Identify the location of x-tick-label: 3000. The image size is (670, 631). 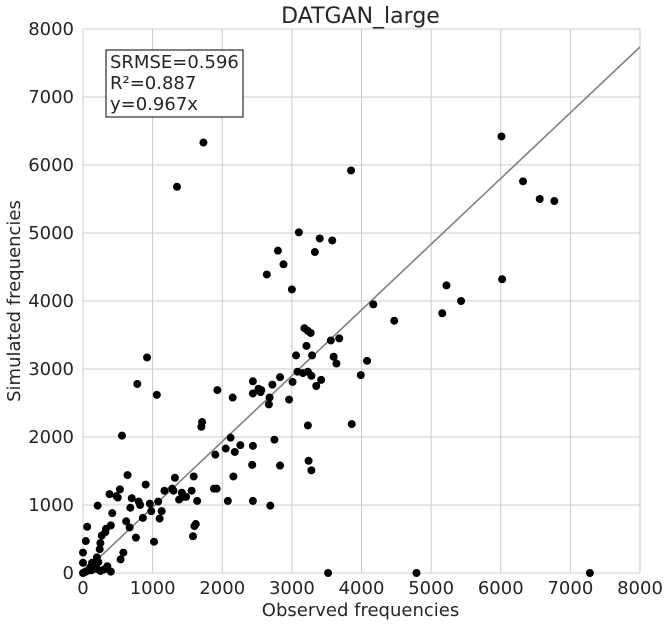
(292, 588).